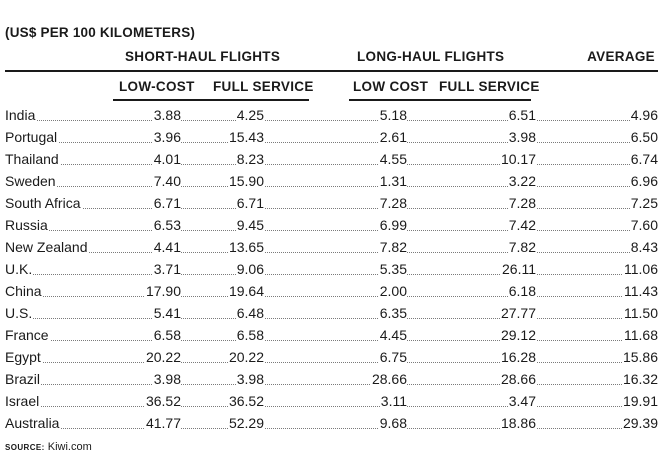 The width and height of the screenshot is (659, 467). What do you see at coordinates (643, 225) in the screenshot?
I see `average-value: 7.60` at bounding box center [643, 225].